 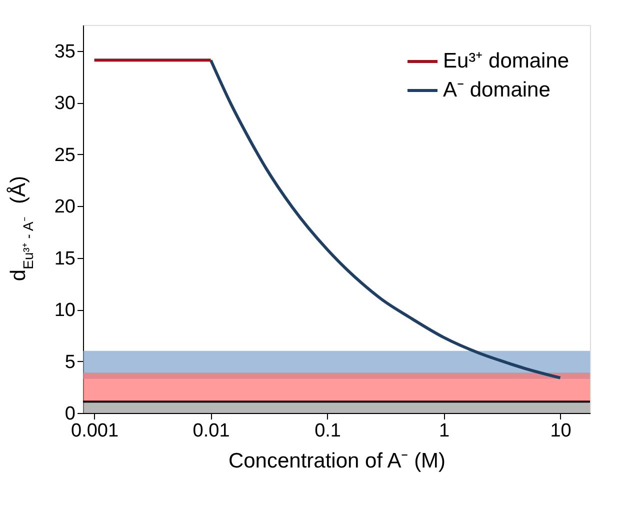 I want to click on x-tick-label: 0.1, so click(x=327, y=431).